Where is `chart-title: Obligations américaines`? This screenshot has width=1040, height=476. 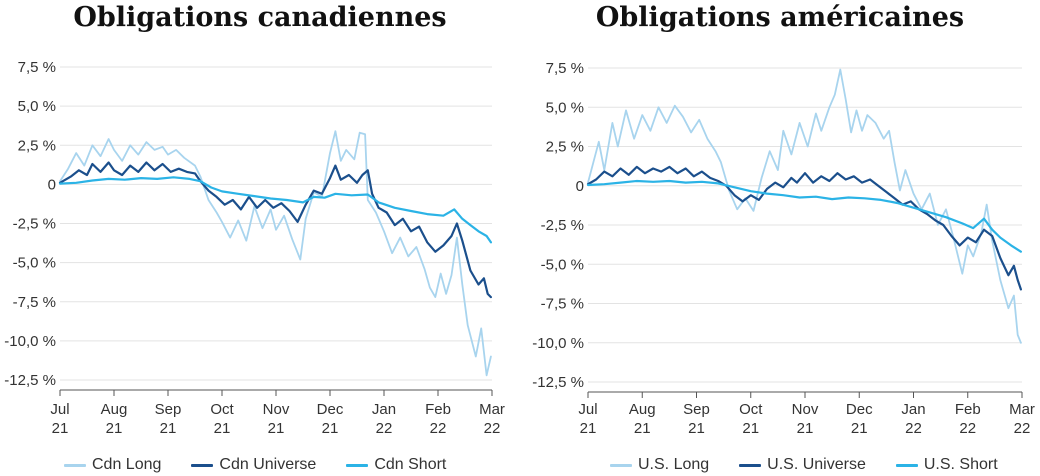 chart-title: Obligations américaines is located at coordinates (780, 17).